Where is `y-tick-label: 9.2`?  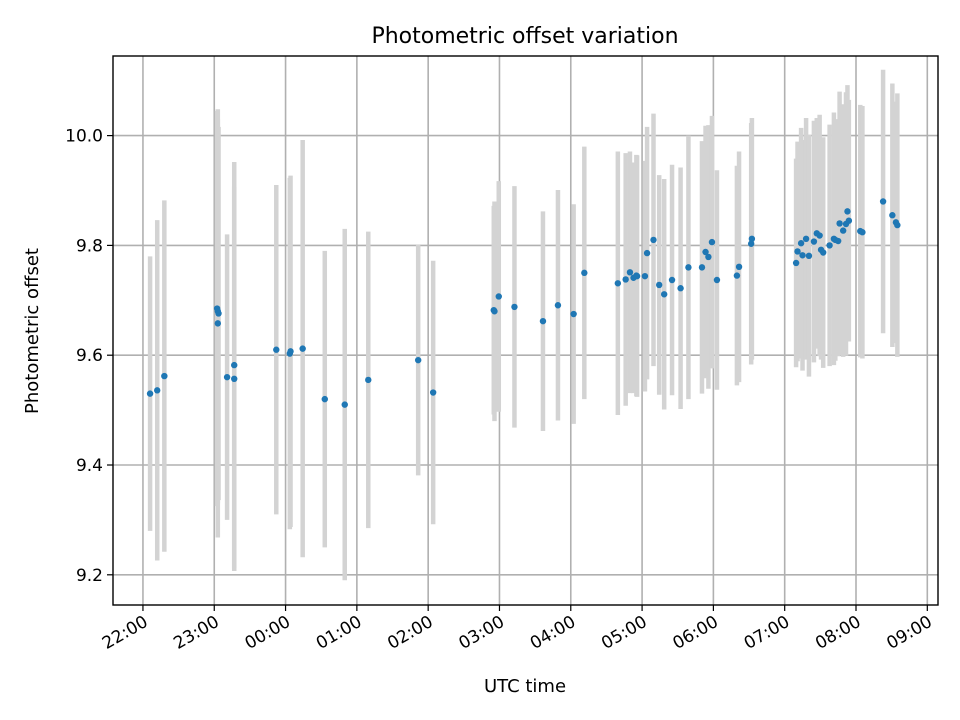 y-tick-label: 9.2 is located at coordinates (89, 576).